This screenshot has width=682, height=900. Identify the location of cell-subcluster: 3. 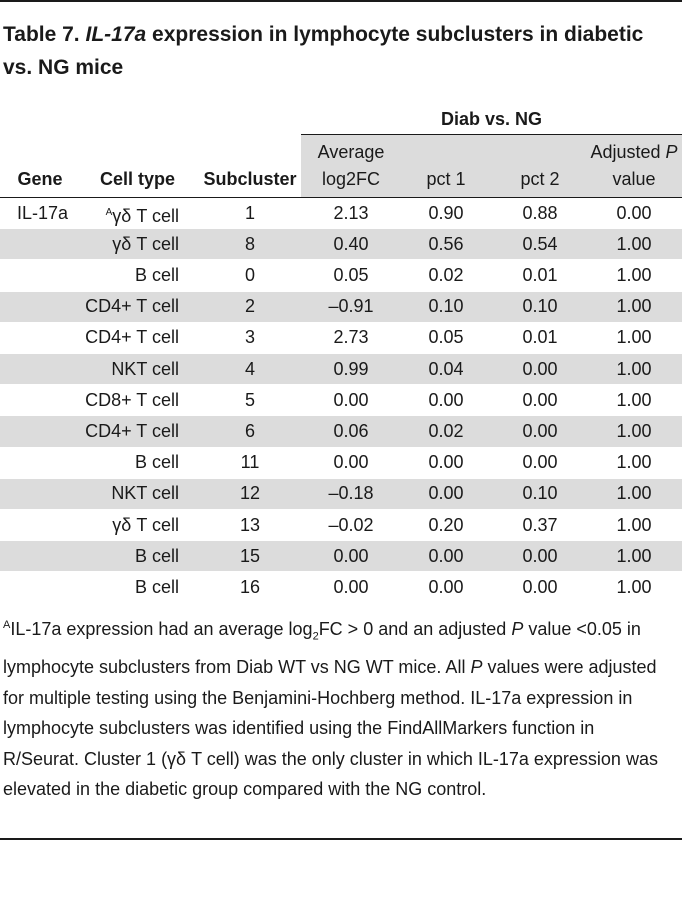
(249, 337).